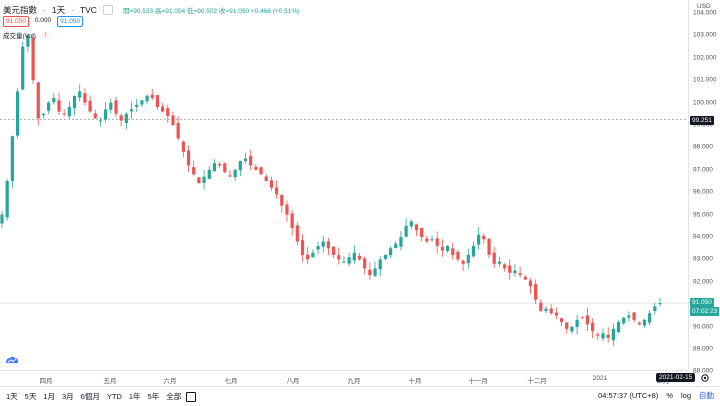 The width and height of the screenshot is (720, 406). Describe the element at coordinates (19, 36) in the screenshot. I see `volume-label: 成交量(Vol)` at that location.